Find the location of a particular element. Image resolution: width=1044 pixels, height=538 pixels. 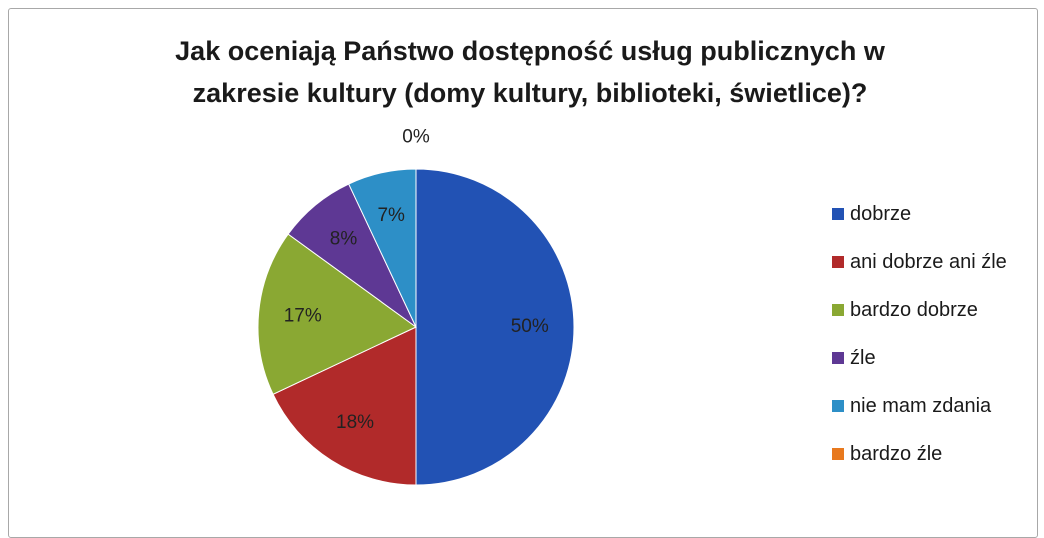

pie-slice-bardzo-dobrze is located at coordinates (337, 314).